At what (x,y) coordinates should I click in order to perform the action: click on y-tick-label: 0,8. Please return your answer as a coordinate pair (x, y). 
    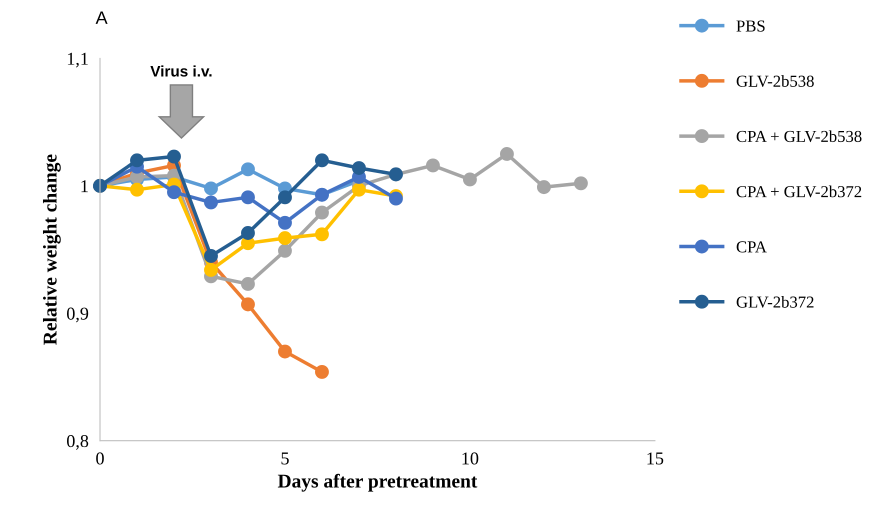
    Looking at the image, I should click on (77, 442).